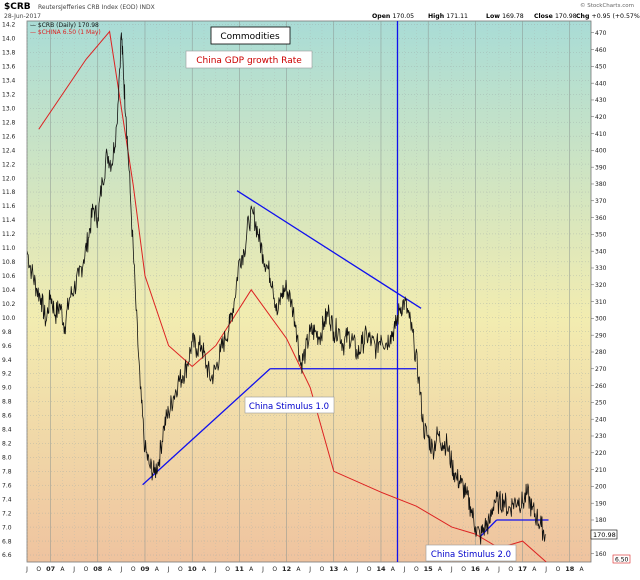  Describe the element at coordinates (7, 527) in the screenshot. I see `left-tick-label: 7.0` at that location.